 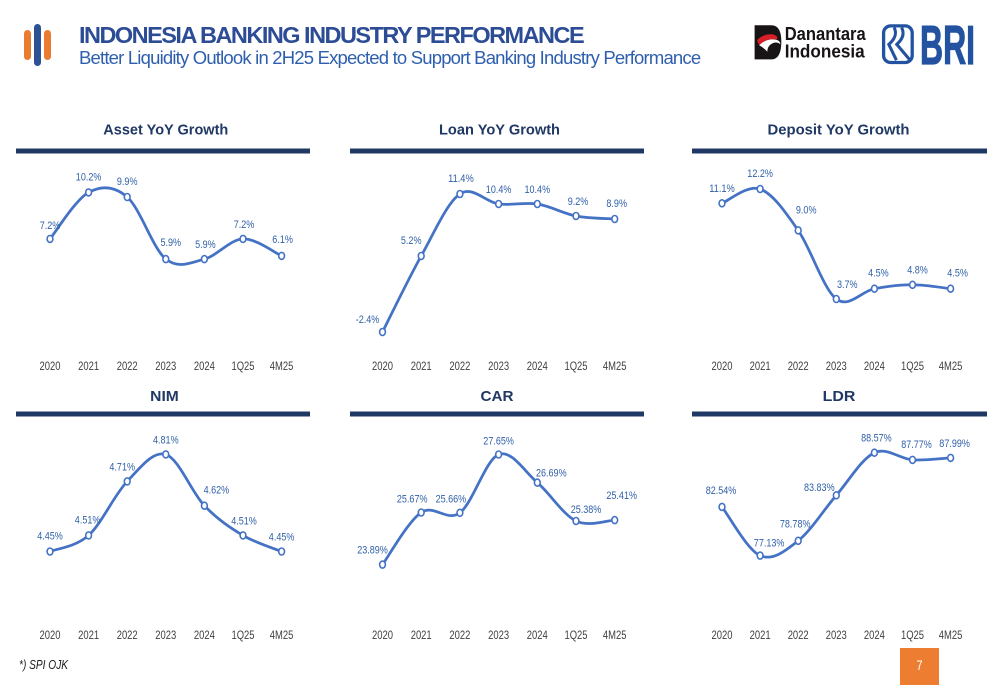 I want to click on svg-text: Deposit YoY Growth, so click(x=839, y=130).